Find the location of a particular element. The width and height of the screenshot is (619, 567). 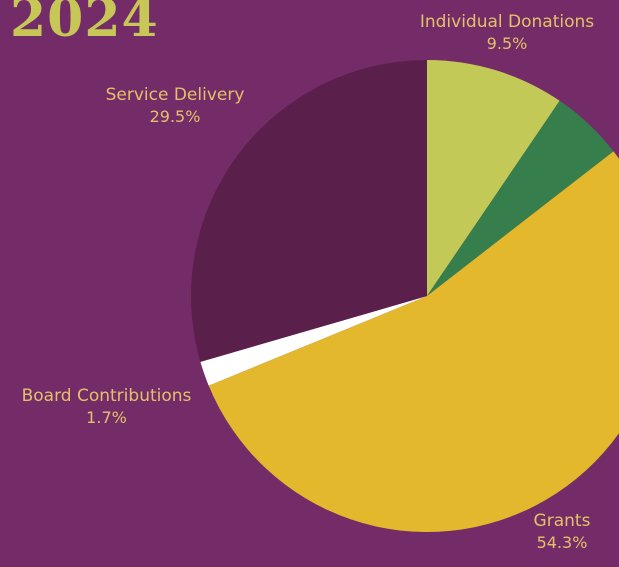

label-service-delivery-value: 29.5% is located at coordinates (175, 116).